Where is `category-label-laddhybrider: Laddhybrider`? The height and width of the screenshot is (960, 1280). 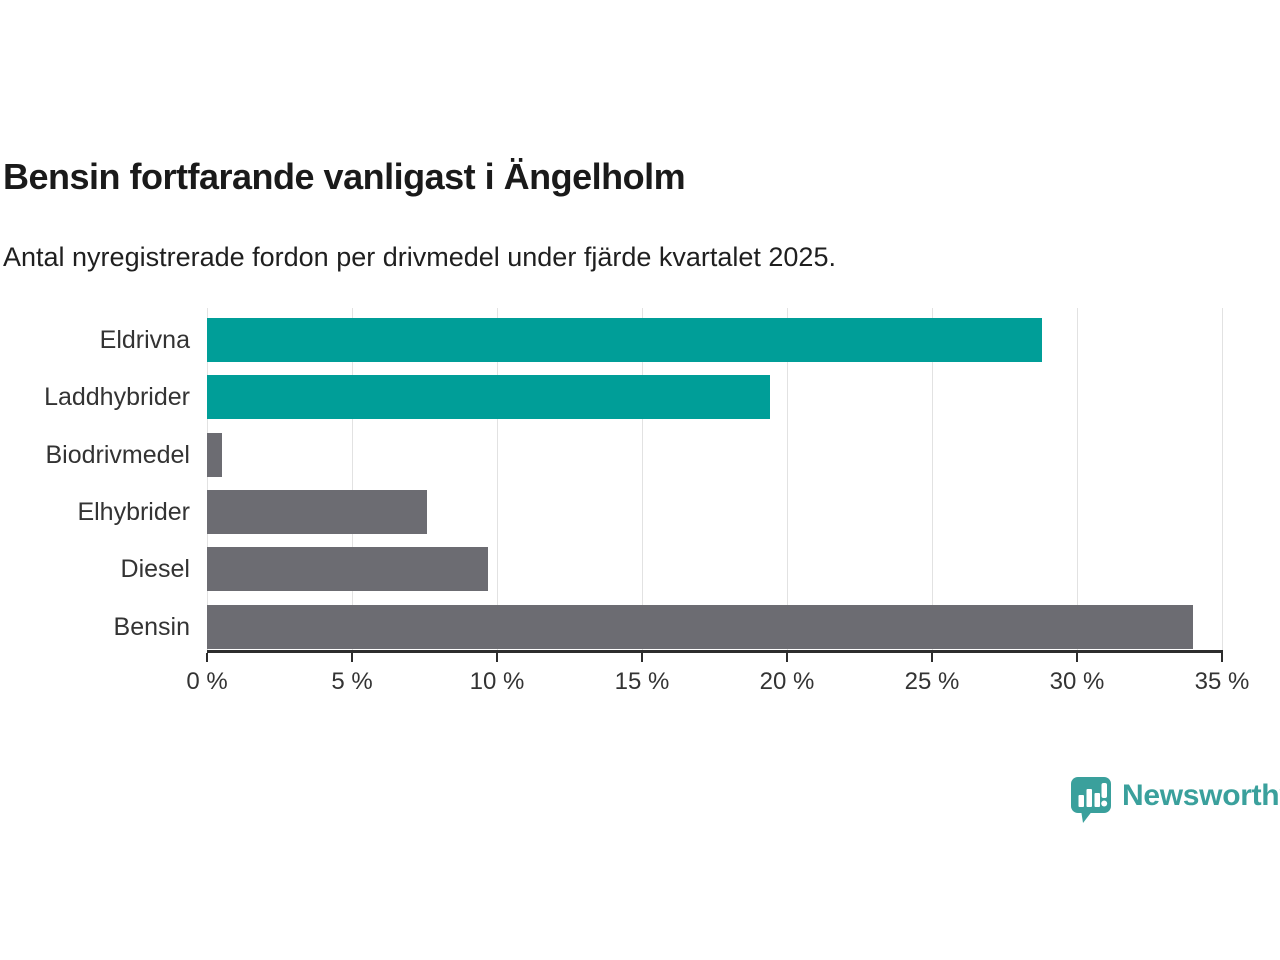 category-label-laddhybrider: Laddhybrider is located at coordinates (117, 397).